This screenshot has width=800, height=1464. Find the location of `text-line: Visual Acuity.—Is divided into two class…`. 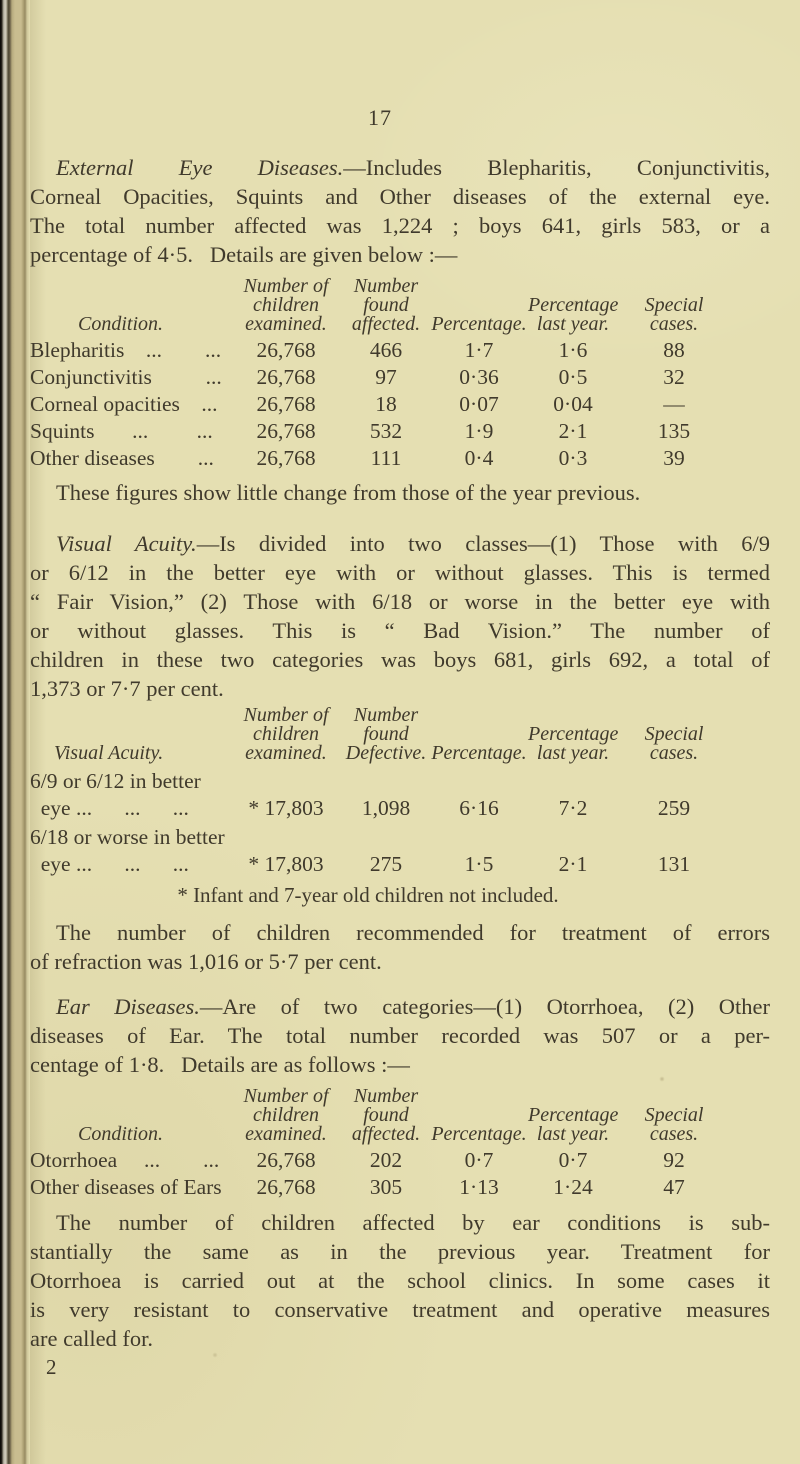

text-line: Visual Acuity.—Is divided into two class… is located at coordinates (400, 543).